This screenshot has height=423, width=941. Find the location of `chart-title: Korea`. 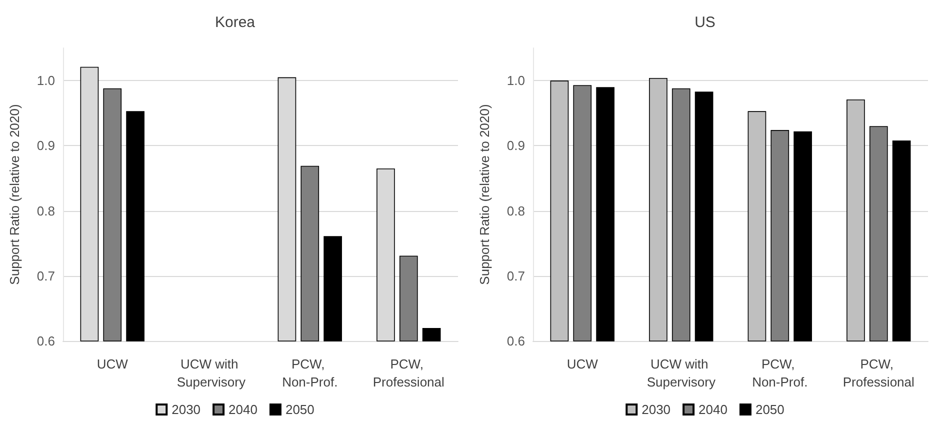

chart-title: Korea is located at coordinates (235, 22).